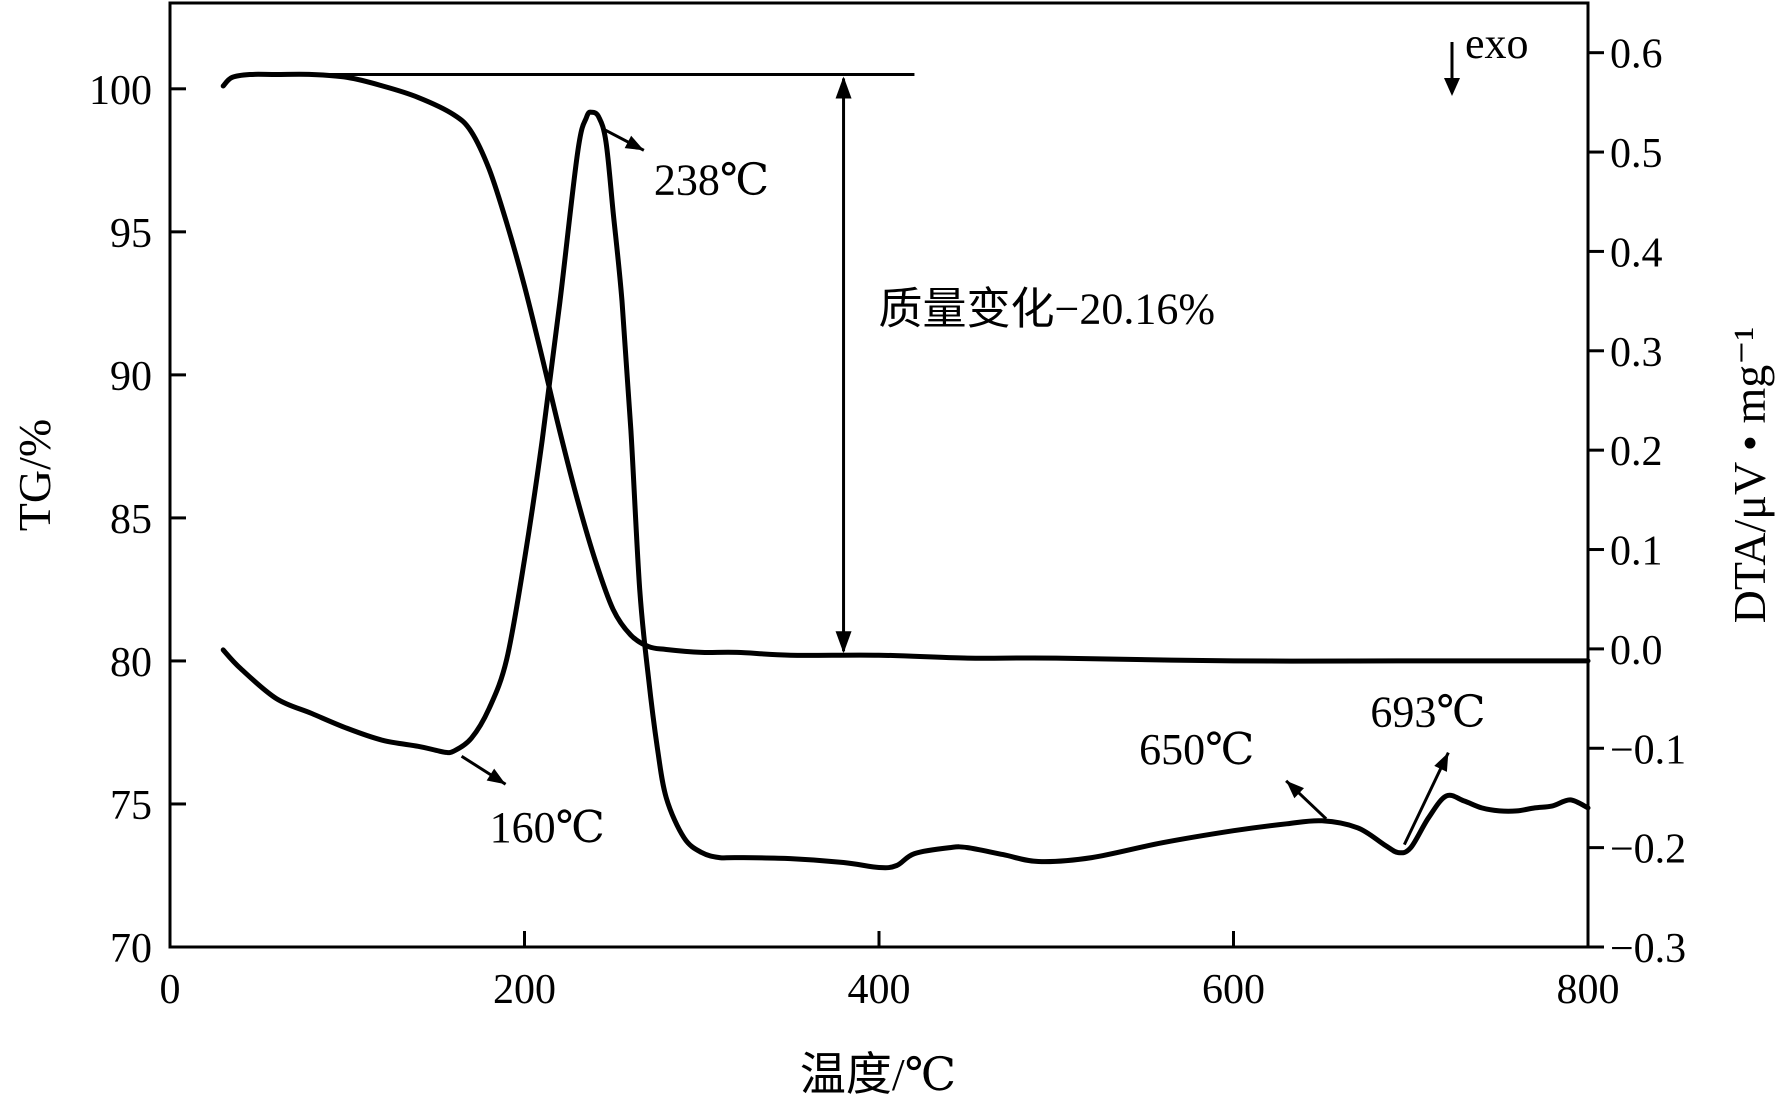 This screenshot has height=1104, width=1792. What do you see at coordinates (1233, 990) in the screenshot?
I see `x-tick-label: 600` at bounding box center [1233, 990].